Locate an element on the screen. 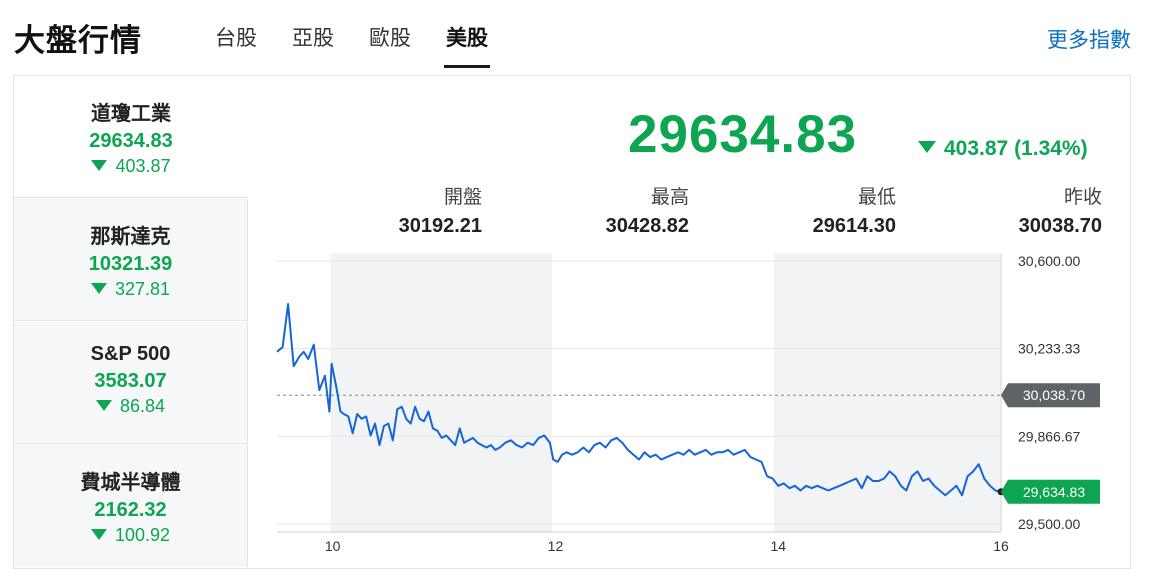 The width and height of the screenshot is (1151, 581). index-change: 86.84 is located at coordinates (130, 406).